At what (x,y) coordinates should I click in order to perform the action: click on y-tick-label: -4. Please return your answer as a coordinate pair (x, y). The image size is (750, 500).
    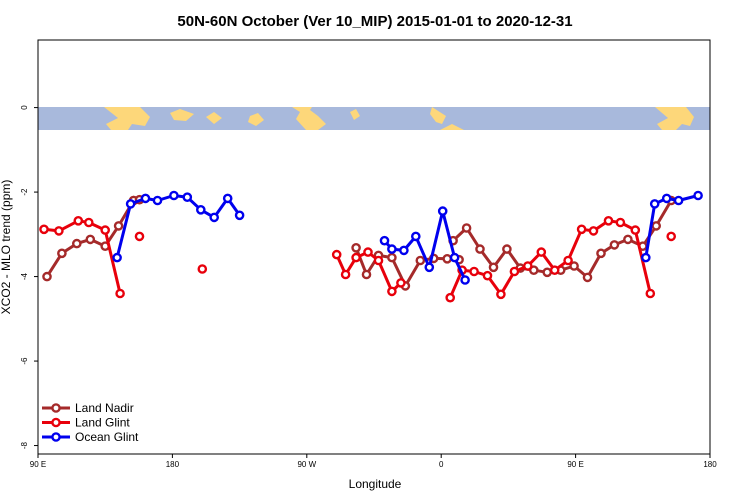
    Looking at the image, I should click on (24, 276).